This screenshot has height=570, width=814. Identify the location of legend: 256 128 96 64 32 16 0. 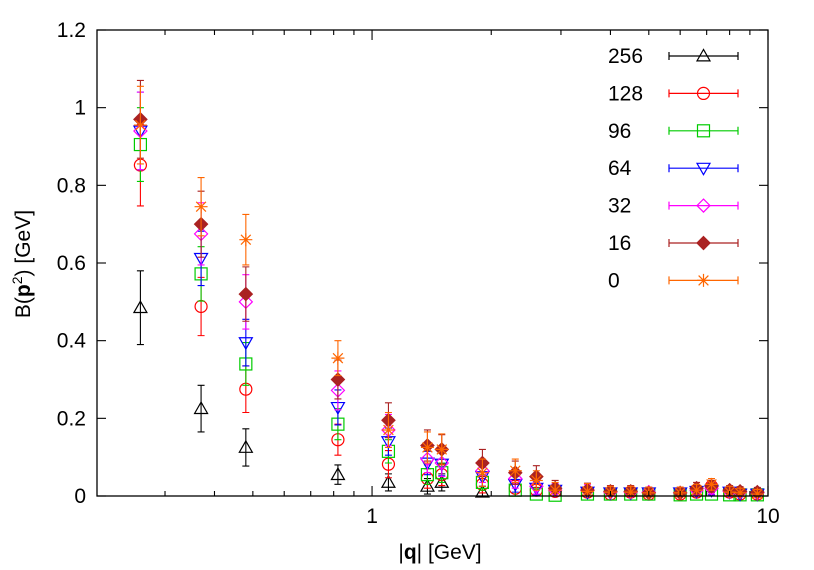
(673, 168).